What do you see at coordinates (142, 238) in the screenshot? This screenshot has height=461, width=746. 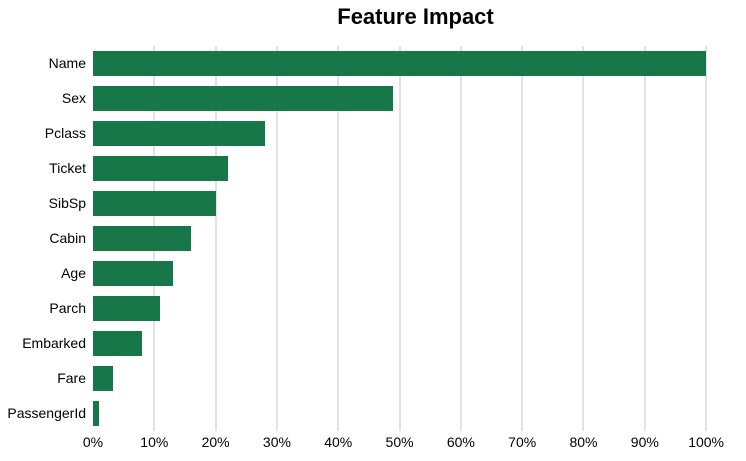 I see `bar-cabin` at bounding box center [142, 238].